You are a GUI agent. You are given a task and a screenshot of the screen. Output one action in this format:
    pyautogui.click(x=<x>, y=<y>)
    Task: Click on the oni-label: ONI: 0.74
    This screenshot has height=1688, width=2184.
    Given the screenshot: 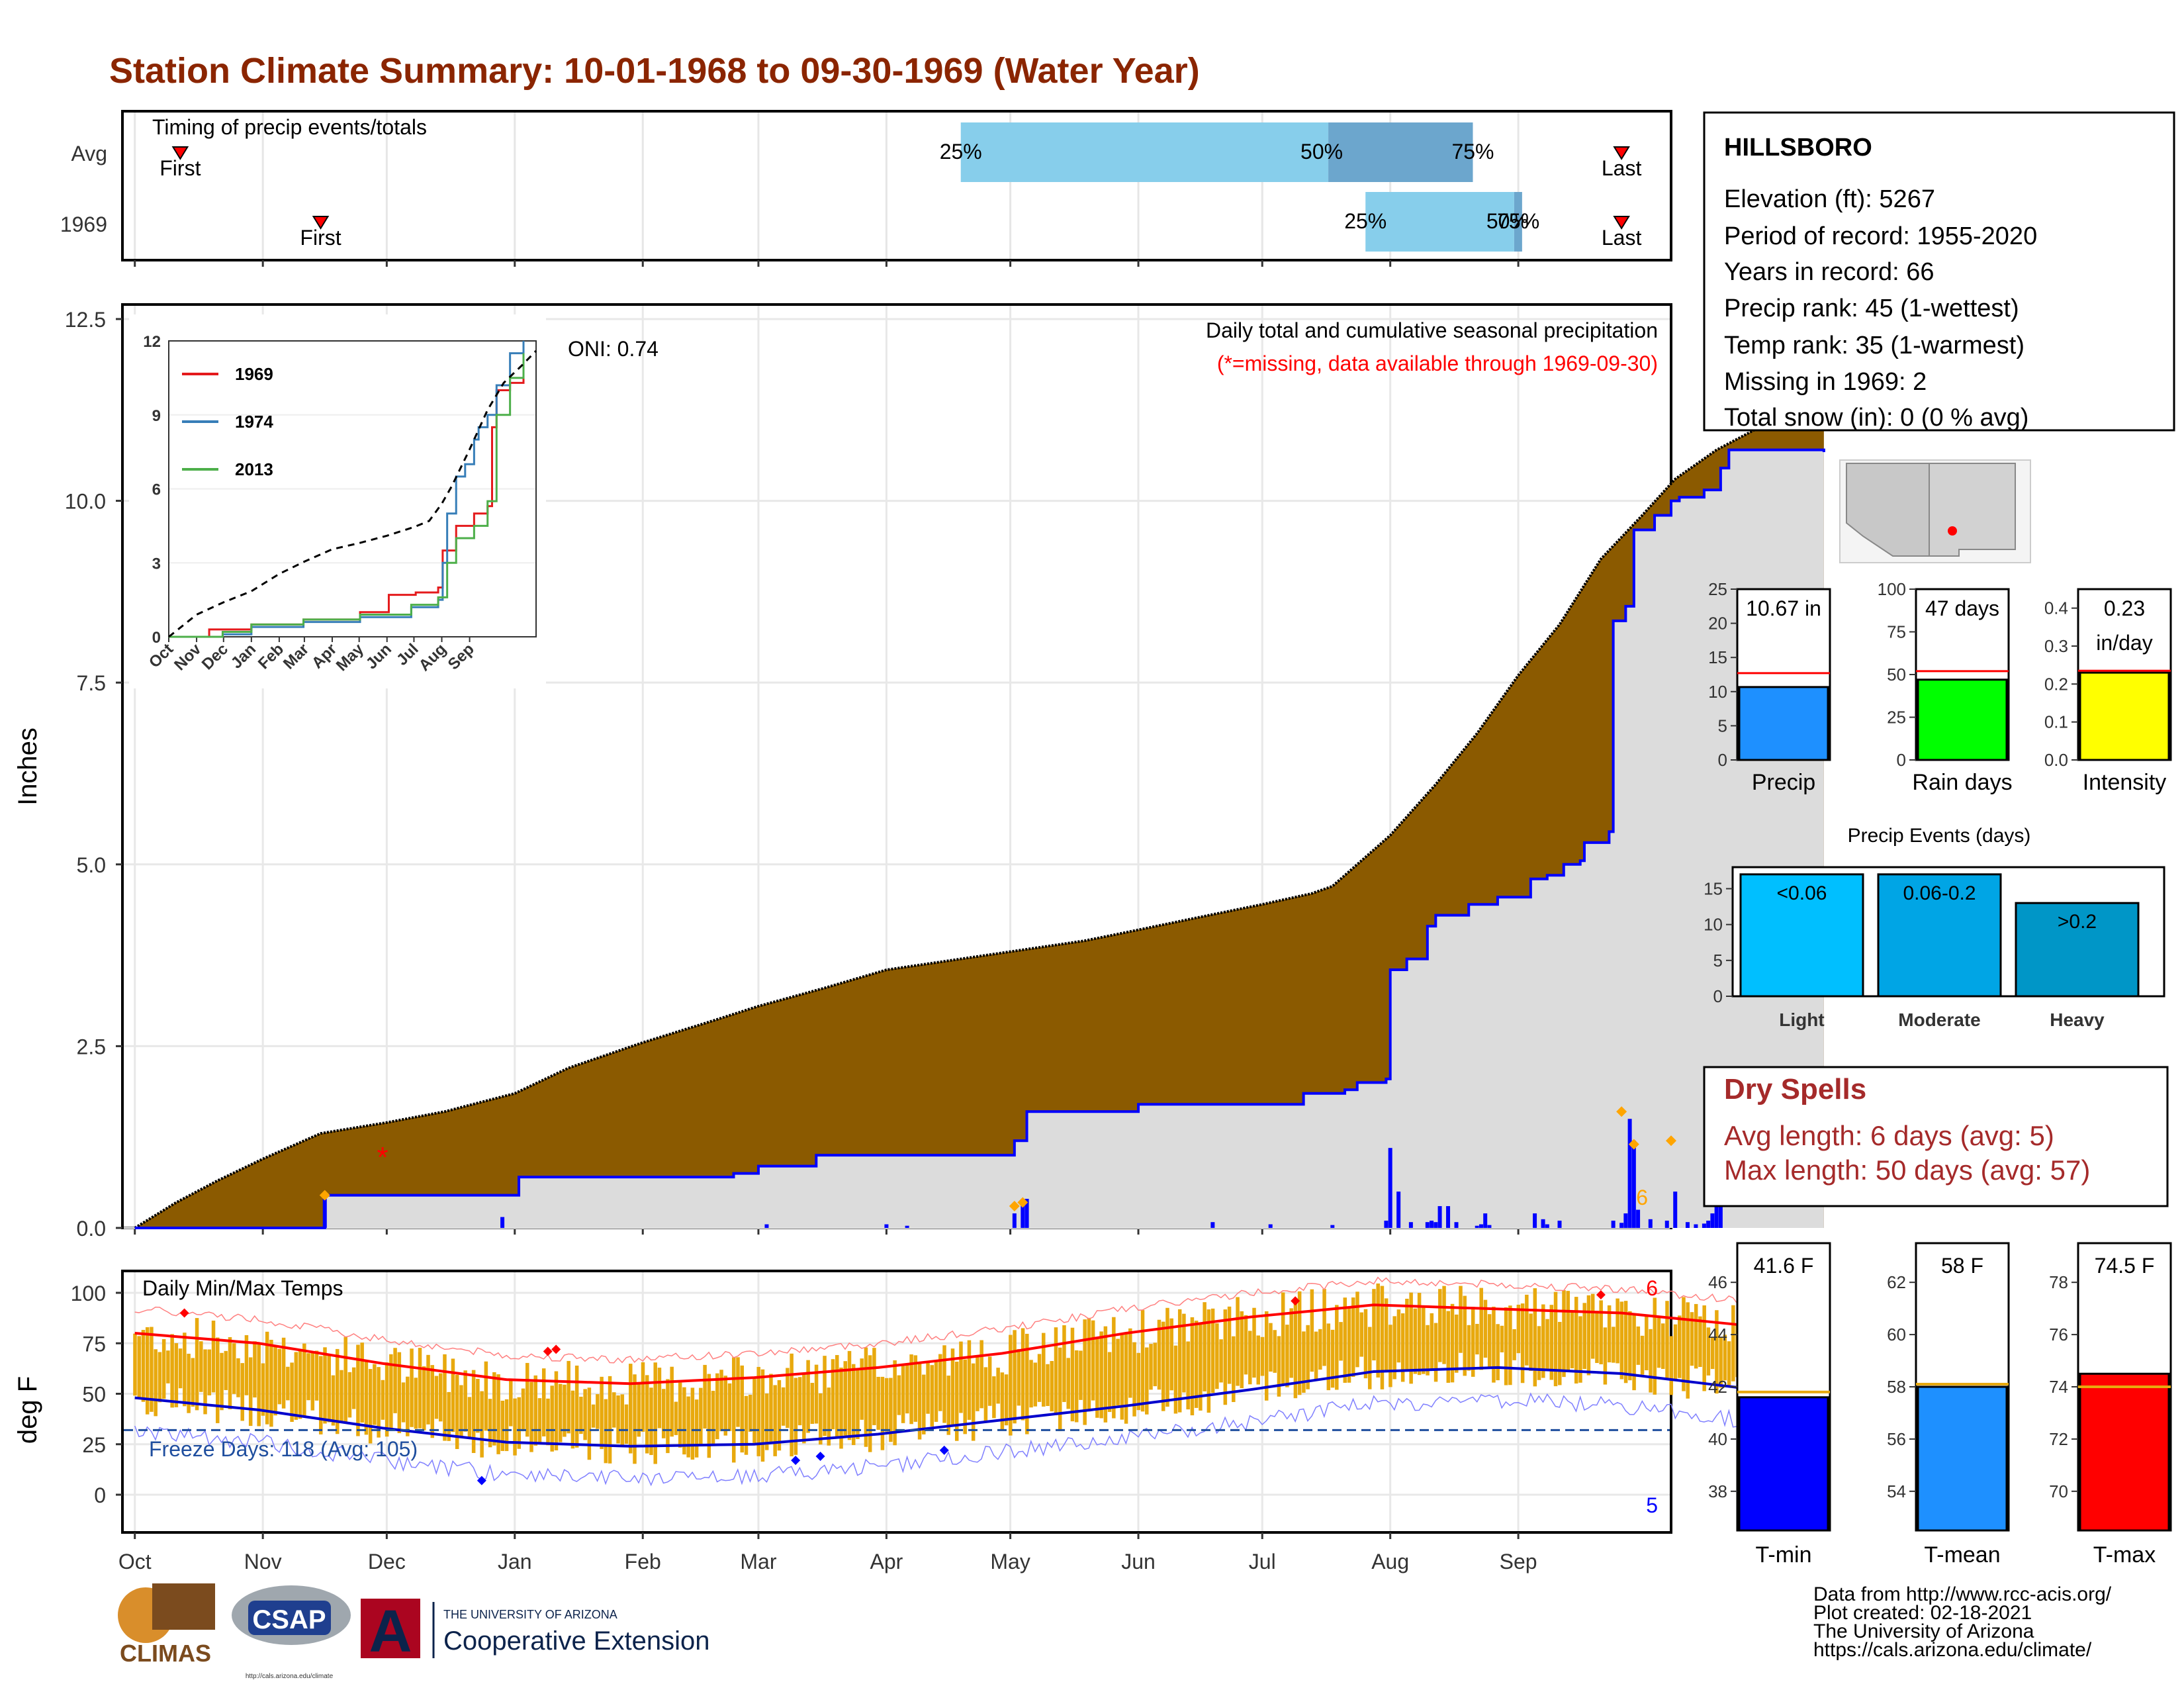 What is the action you would take?
    pyautogui.click(x=613, y=349)
    